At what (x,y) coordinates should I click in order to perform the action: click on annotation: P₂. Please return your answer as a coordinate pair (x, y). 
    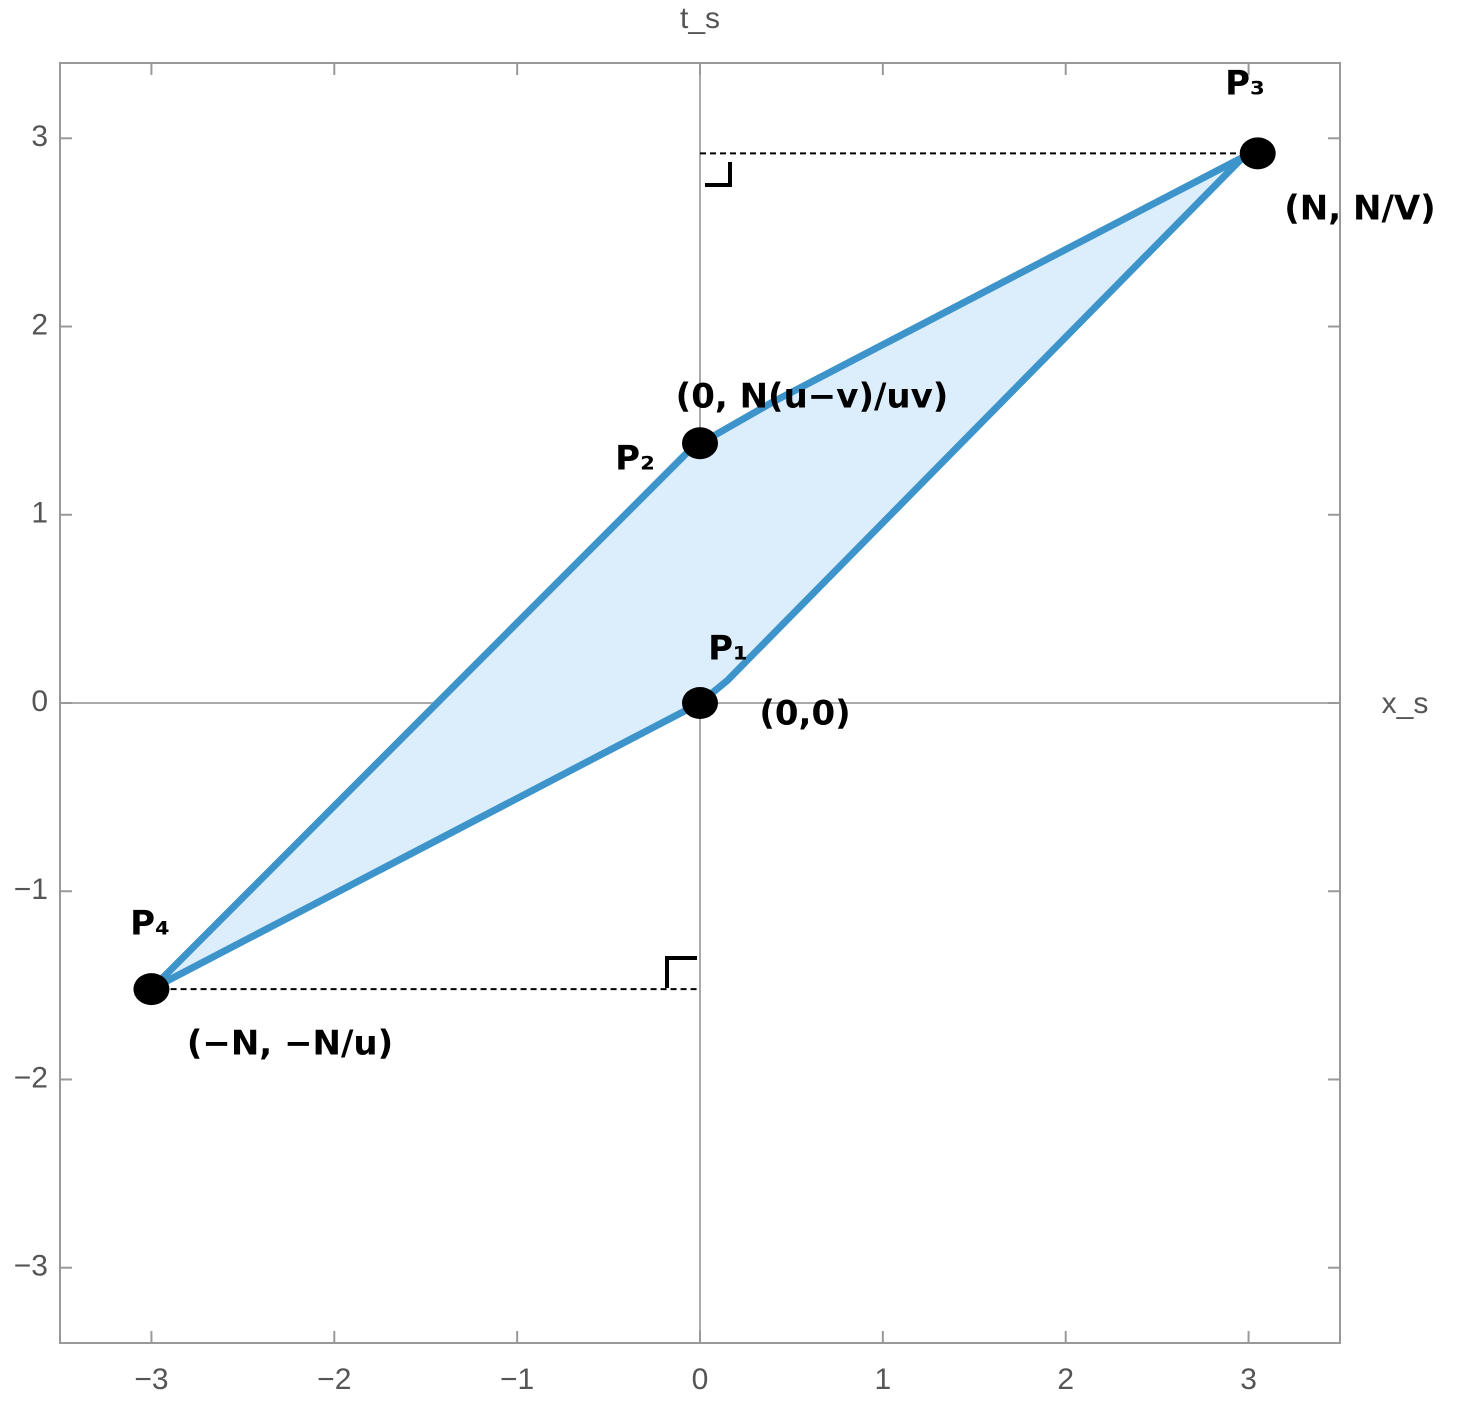
    Looking at the image, I should click on (635, 459).